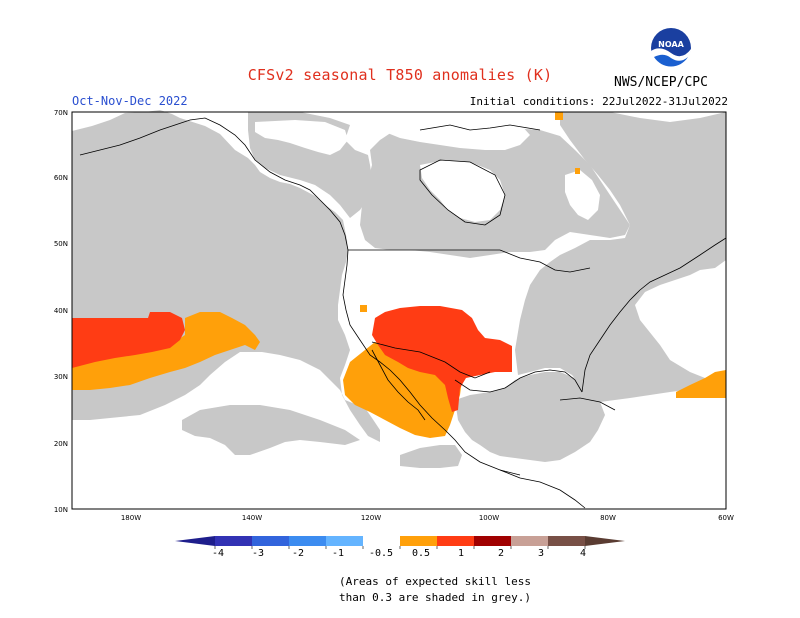 Image resolution: width=800 pixels, height=618 pixels. What do you see at coordinates (400, 75) in the screenshot?
I see `chart-title: CFSv2 seasonal T850 anomalies (K)` at bounding box center [400, 75].